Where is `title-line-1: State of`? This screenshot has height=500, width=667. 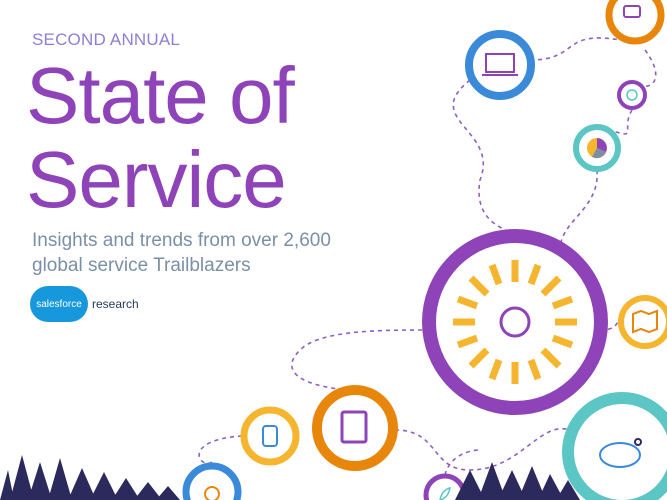
title-line-1: State of is located at coordinates (160, 95).